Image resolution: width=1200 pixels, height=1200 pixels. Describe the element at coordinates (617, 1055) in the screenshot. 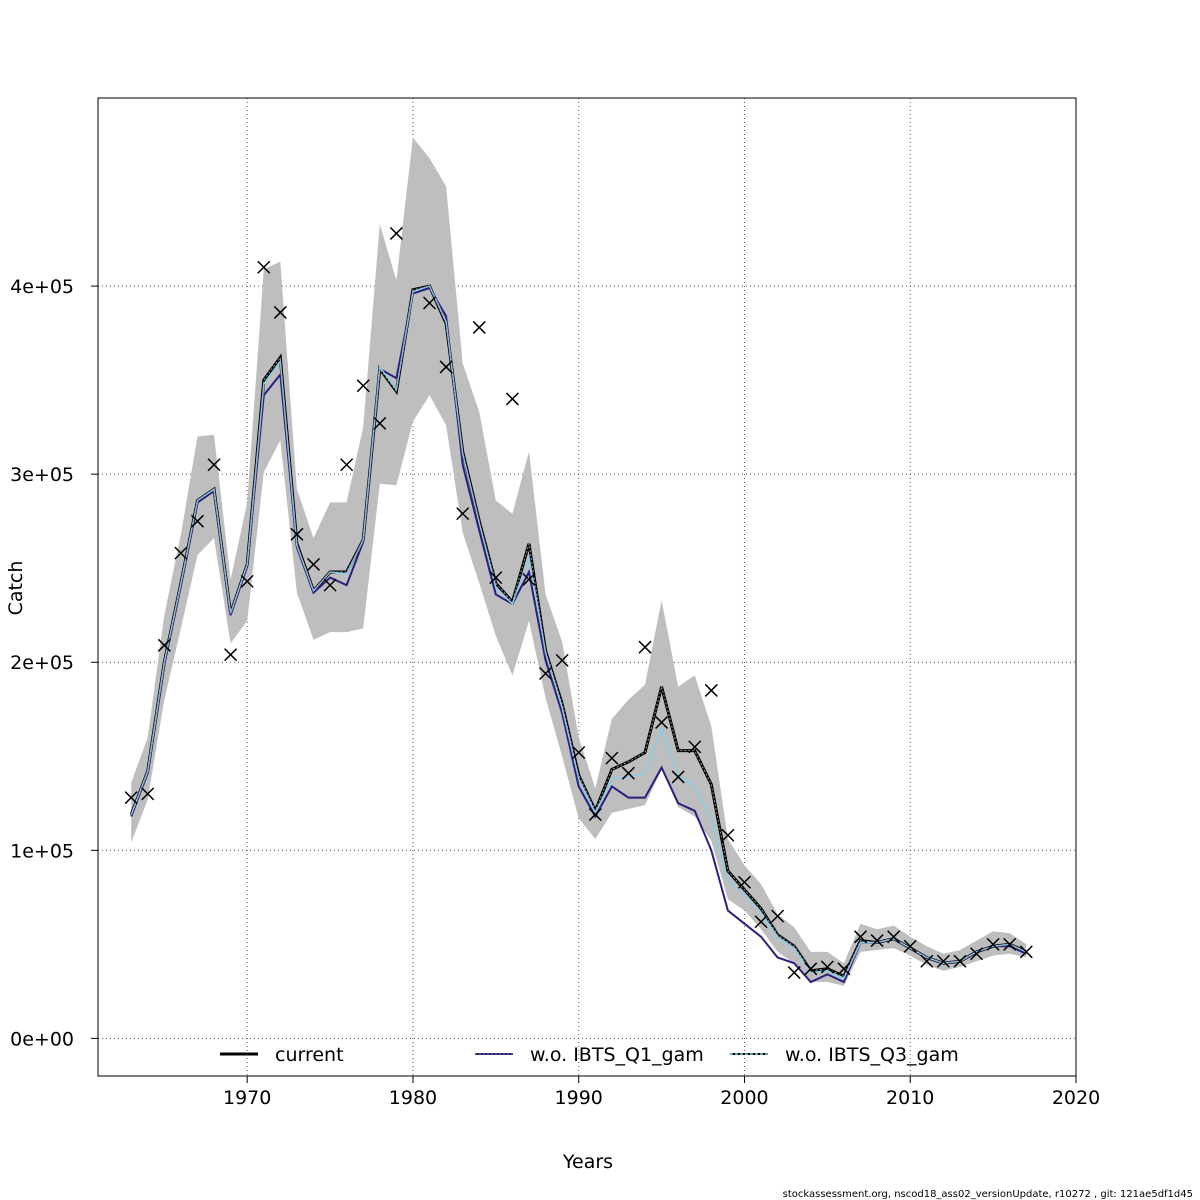

I see `legend-label-1: w.o. IBTS_Q1_gam` at that location.